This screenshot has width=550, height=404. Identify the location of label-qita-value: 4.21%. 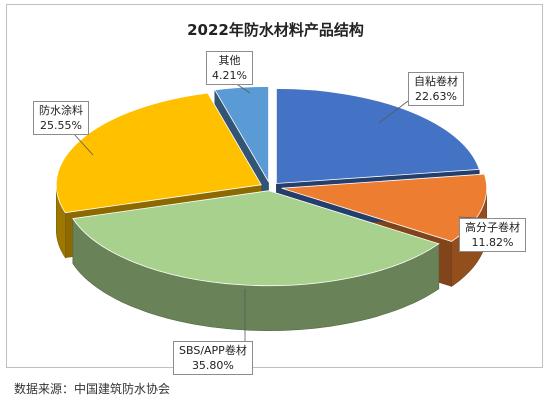
(229, 75).